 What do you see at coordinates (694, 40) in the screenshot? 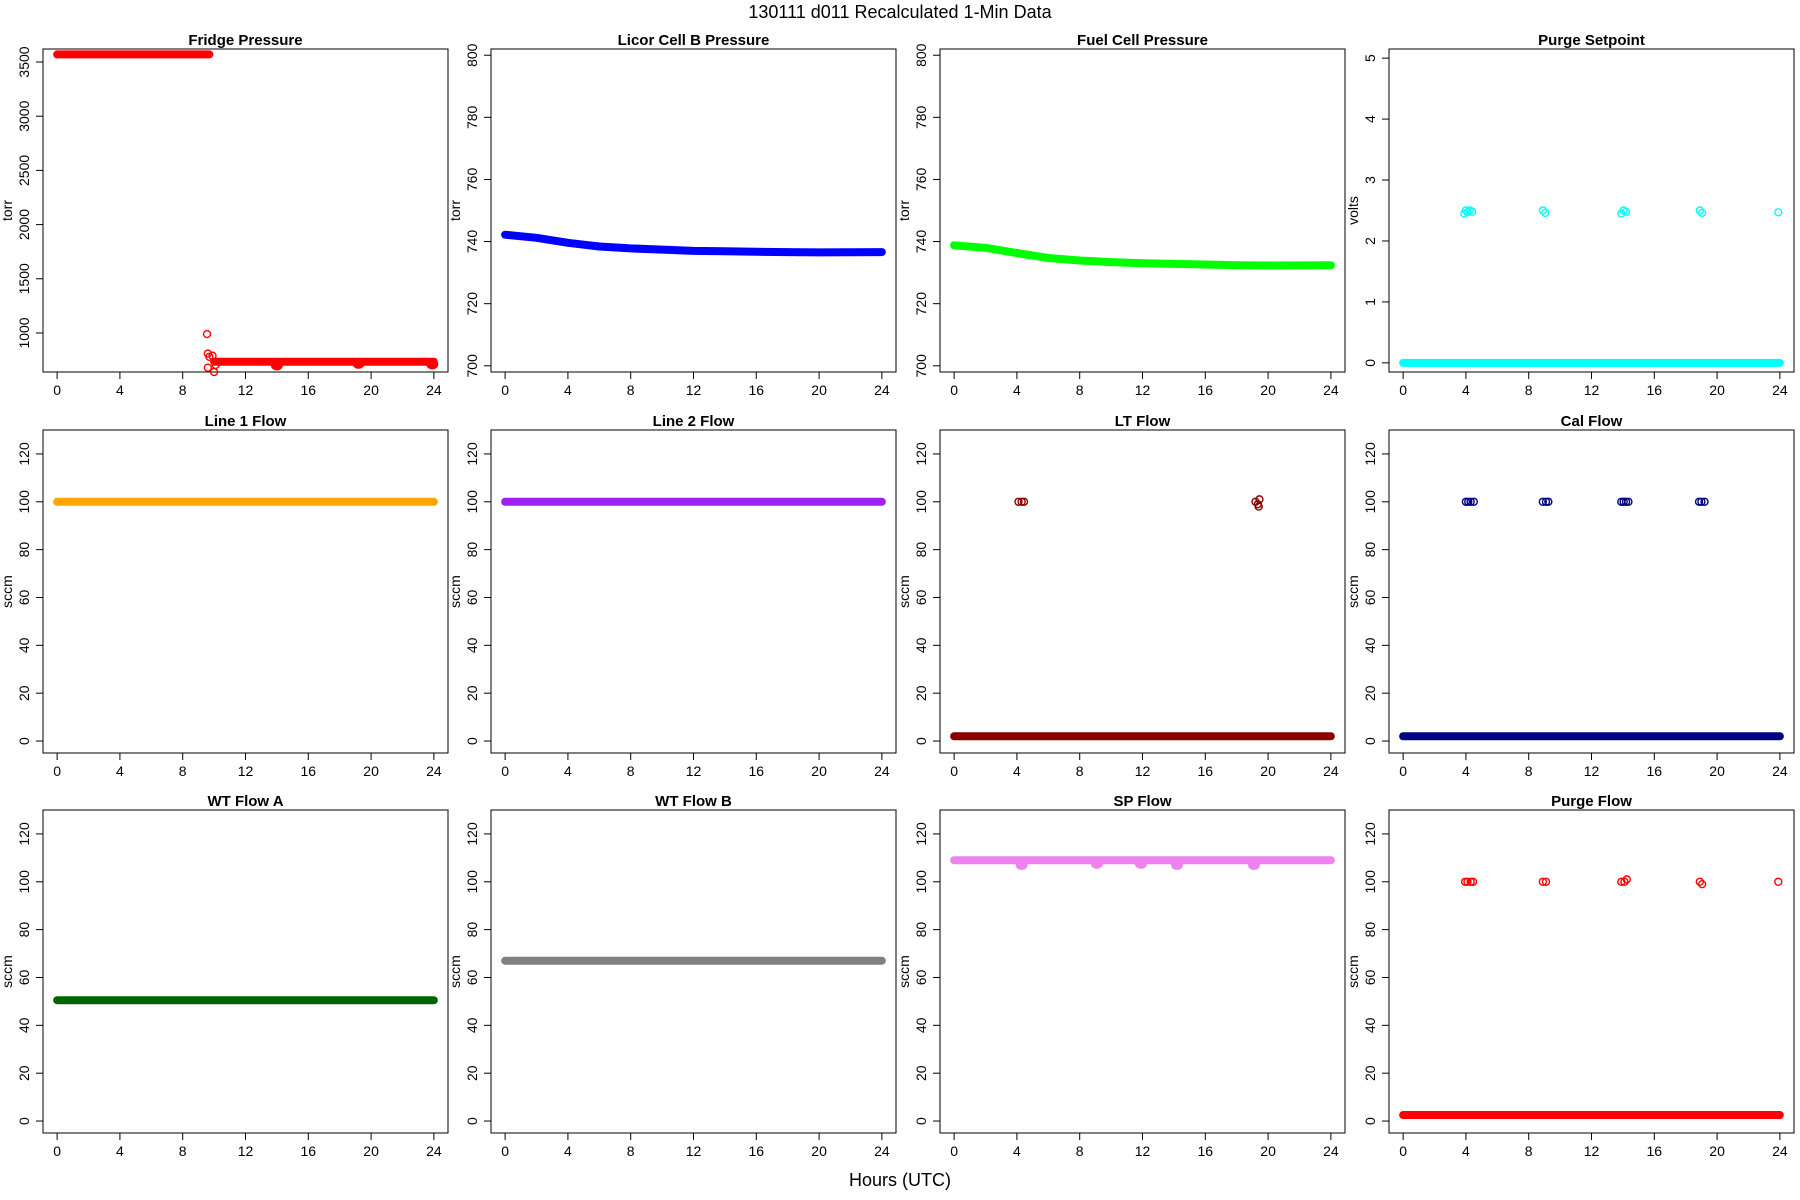
I see `panel-title: Licor Cell B Pressure` at bounding box center [694, 40].